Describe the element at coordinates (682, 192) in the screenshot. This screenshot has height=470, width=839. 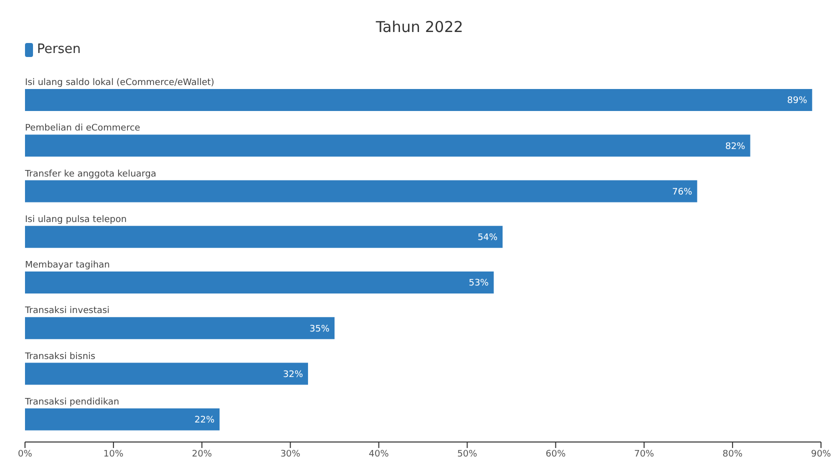
I see `data-label: 76%` at that location.